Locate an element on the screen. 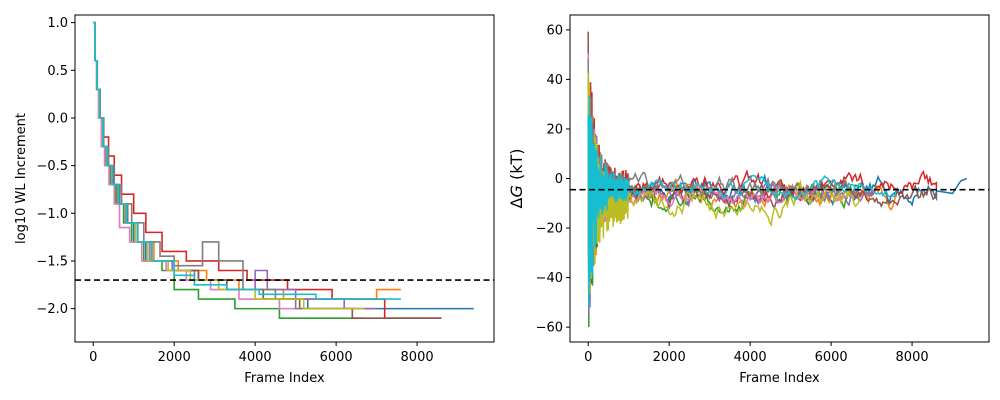  chart-left-ylabel: log10 WL Increment is located at coordinates (21, 178).